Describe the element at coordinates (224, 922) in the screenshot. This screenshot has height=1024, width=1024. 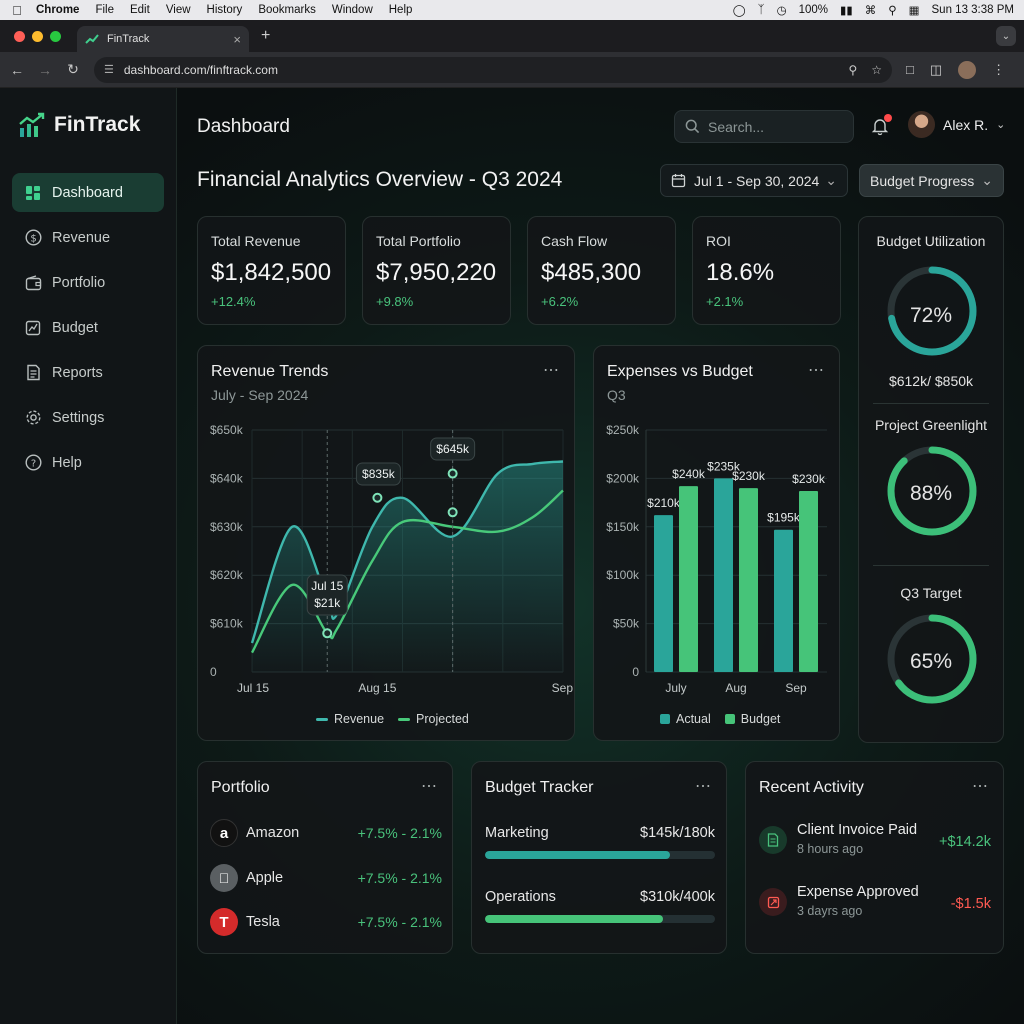
I see `tesla-logo-icon: T` at that location.